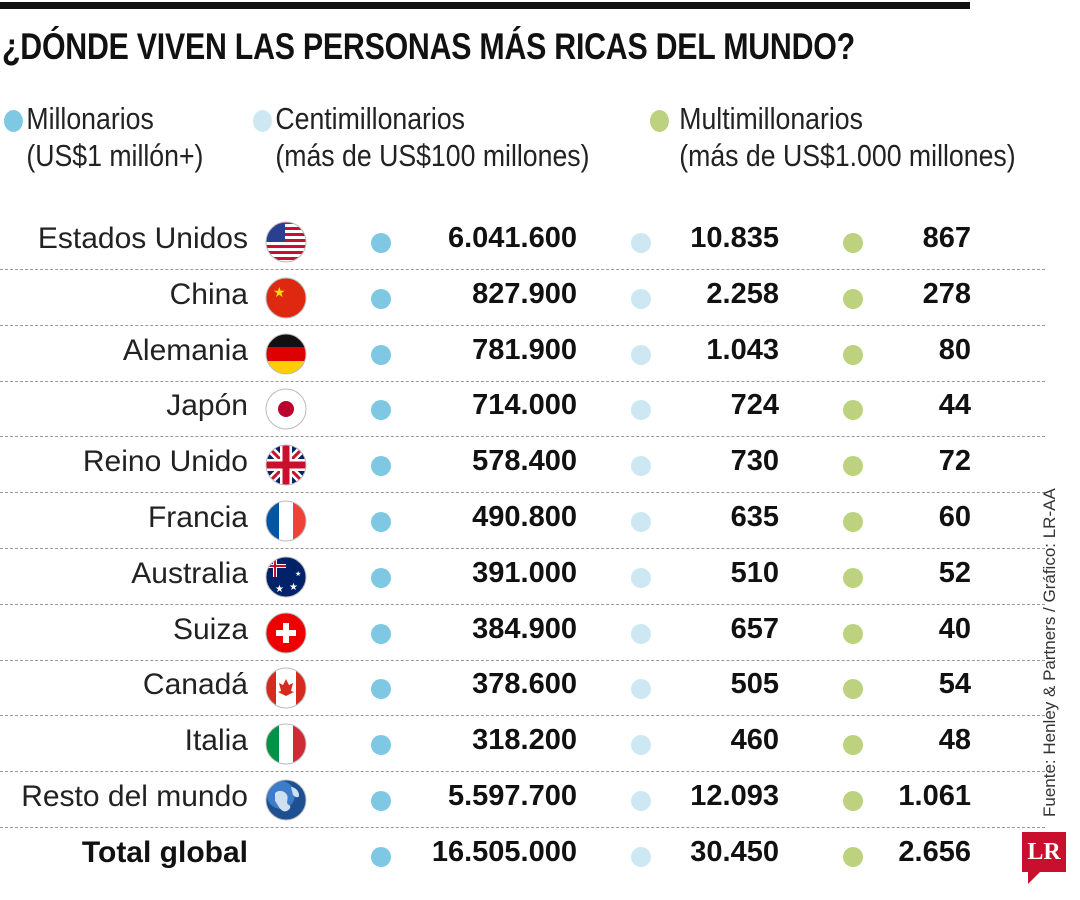 The width and height of the screenshot is (1080, 900). What do you see at coordinates (954, 517) in the screenshot?
I see `value-multimillonarios: 60` at bounding box center [954, 517].